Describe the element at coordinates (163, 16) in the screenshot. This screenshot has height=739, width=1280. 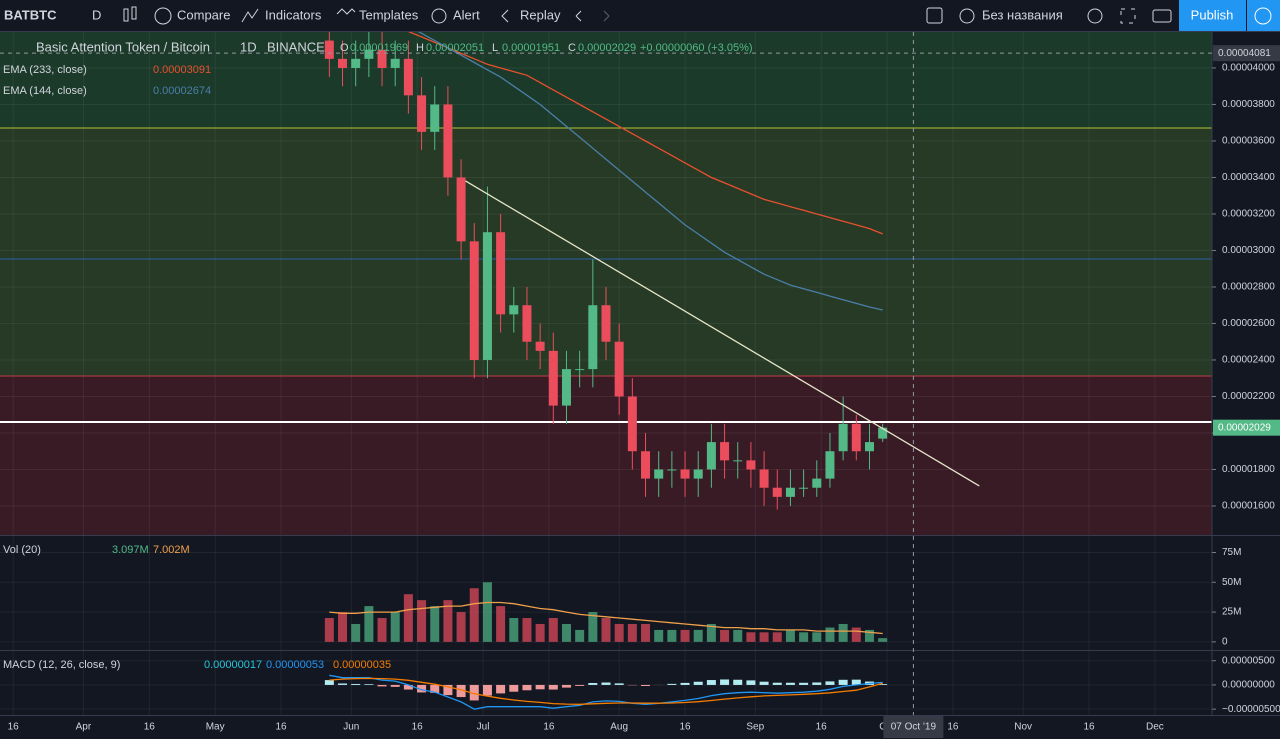
I see `compare-icon` at that location.